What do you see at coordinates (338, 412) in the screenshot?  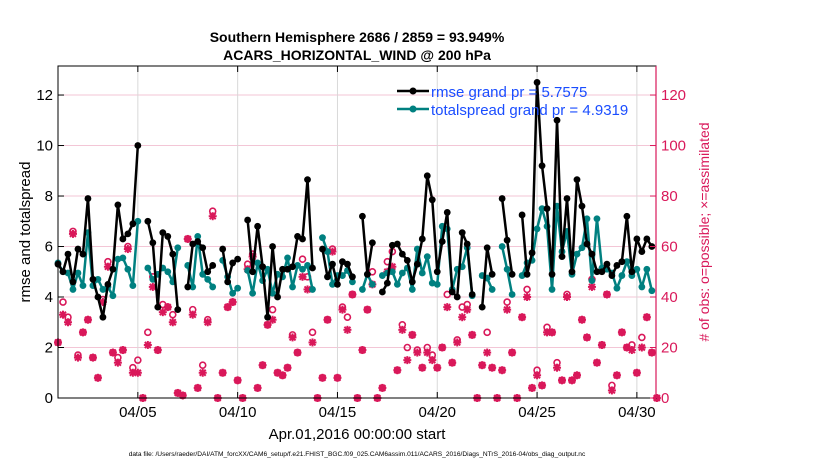 I see `x-tick-label: 04/15` at bounding box center [338, 412].